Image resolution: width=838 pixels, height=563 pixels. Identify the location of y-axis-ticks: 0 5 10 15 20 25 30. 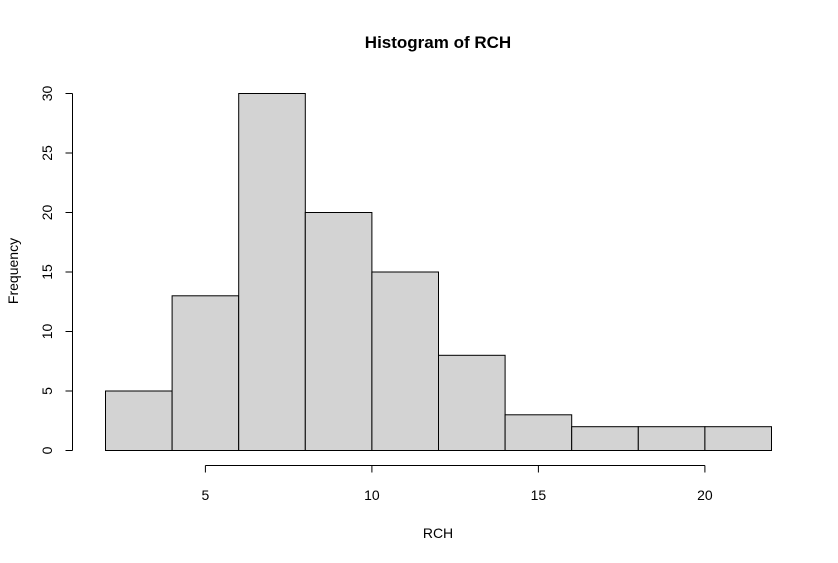
(56, 270).